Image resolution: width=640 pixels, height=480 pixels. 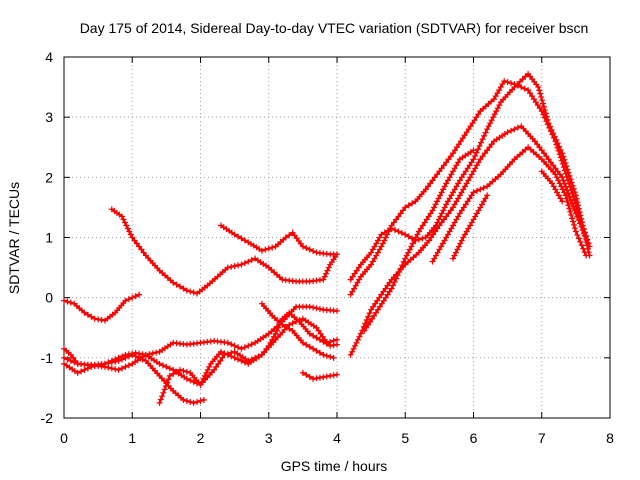 What do you see at coordinates (49, 117) in the screenshot?
I see `y-tick-label: 3` at bounding box center [49, 117].